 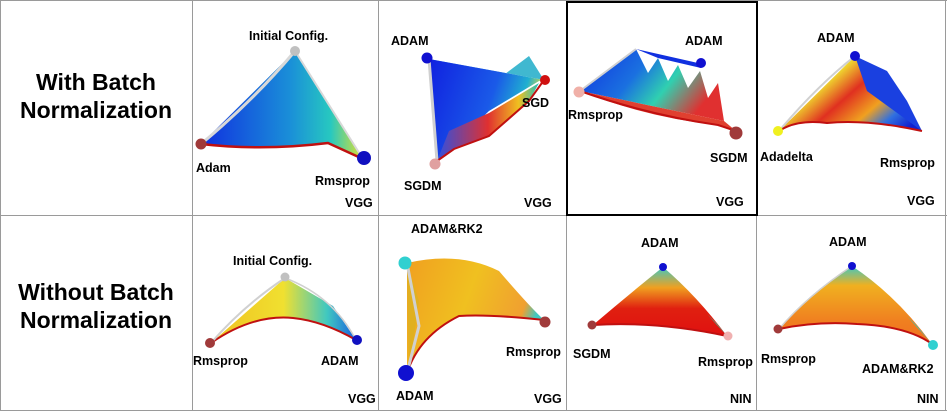 I want to click on panel-without-bn-4: ADAM Rmsprop ADAM&RK2 NIN, so click(x=851, y=313).